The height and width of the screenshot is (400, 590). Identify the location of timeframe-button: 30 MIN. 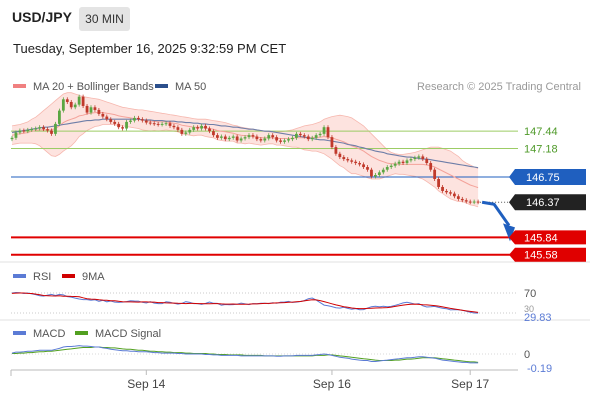
(104, 19).